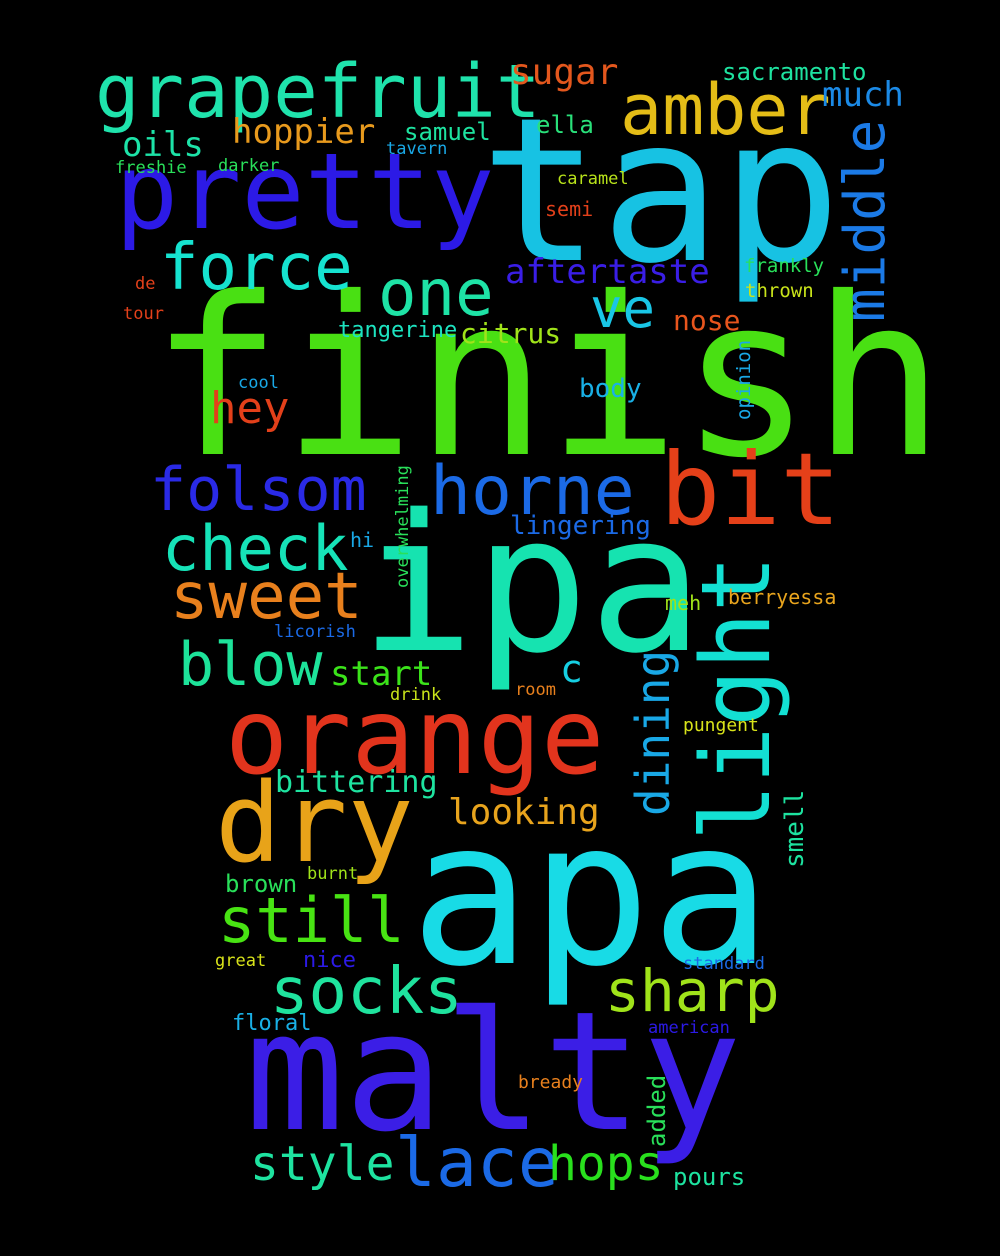  I want to click on word-start: start, so click(381, 674).